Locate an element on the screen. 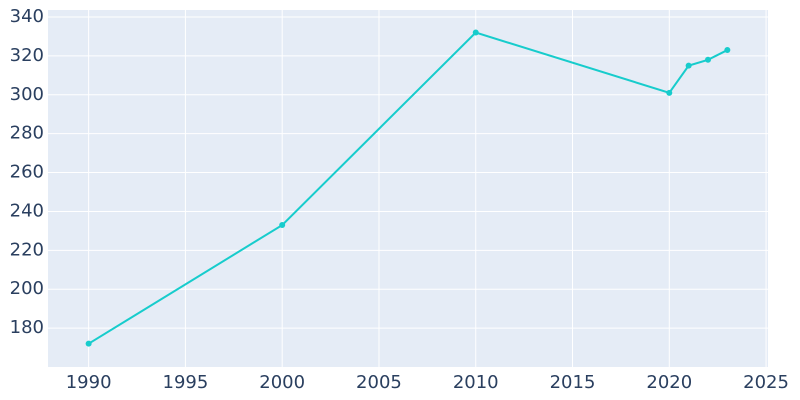 This screenshot has height=400, width=800. x-tick-label: 2015 is located at coordinates (573, 382).